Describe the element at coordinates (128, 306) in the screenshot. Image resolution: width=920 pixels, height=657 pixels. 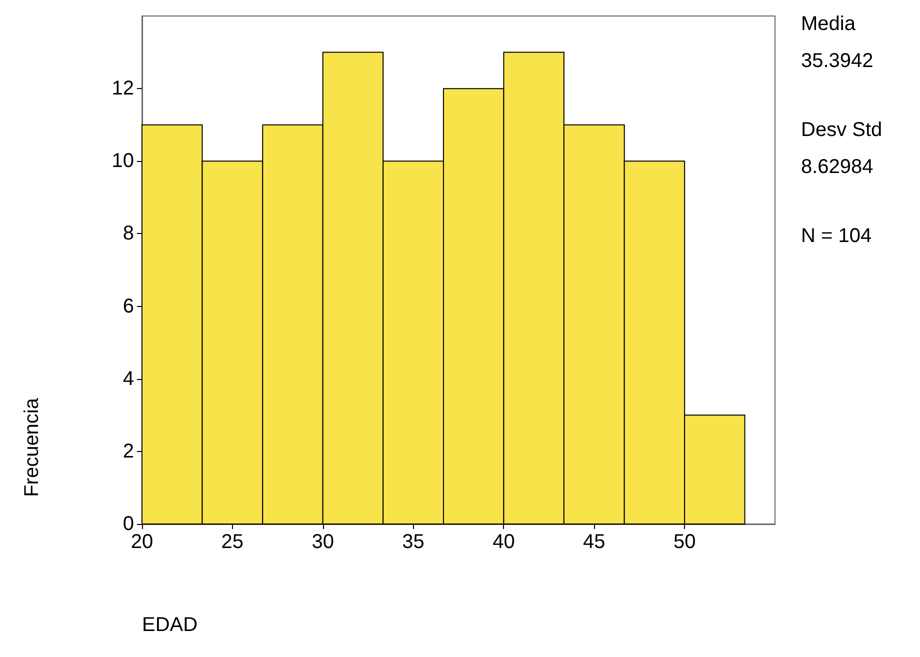
I see `y-tick-label: 6` at that location.